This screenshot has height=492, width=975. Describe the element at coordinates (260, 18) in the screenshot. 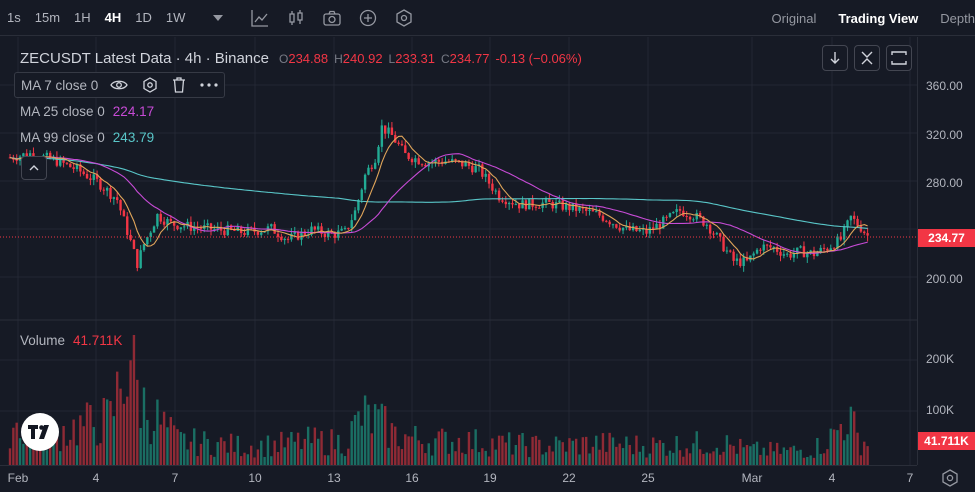

I see `indicator-chart-icon` at that location.